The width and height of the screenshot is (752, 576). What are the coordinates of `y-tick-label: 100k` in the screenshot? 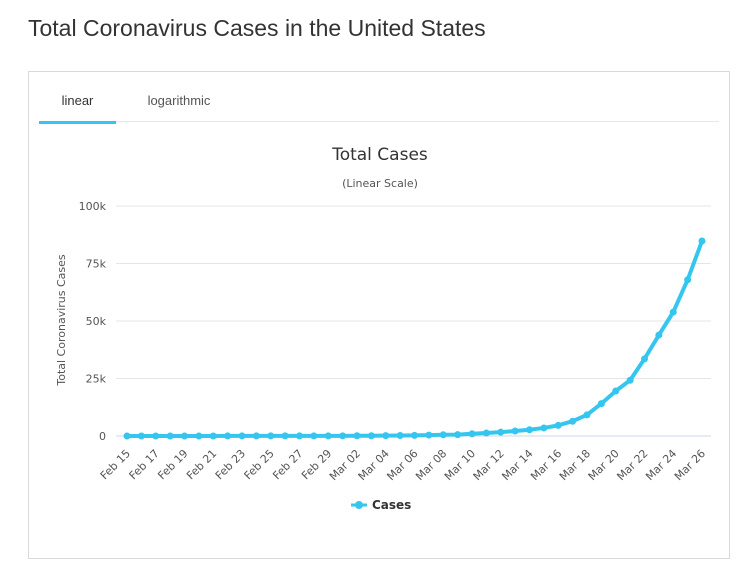 It's located at (93, 206).